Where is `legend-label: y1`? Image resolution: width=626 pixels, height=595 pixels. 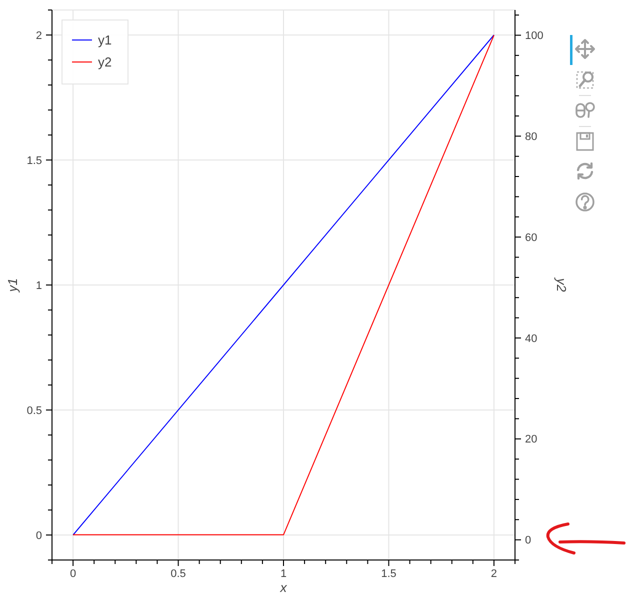 legend-label: y1 is located at coordinates (105, 40).